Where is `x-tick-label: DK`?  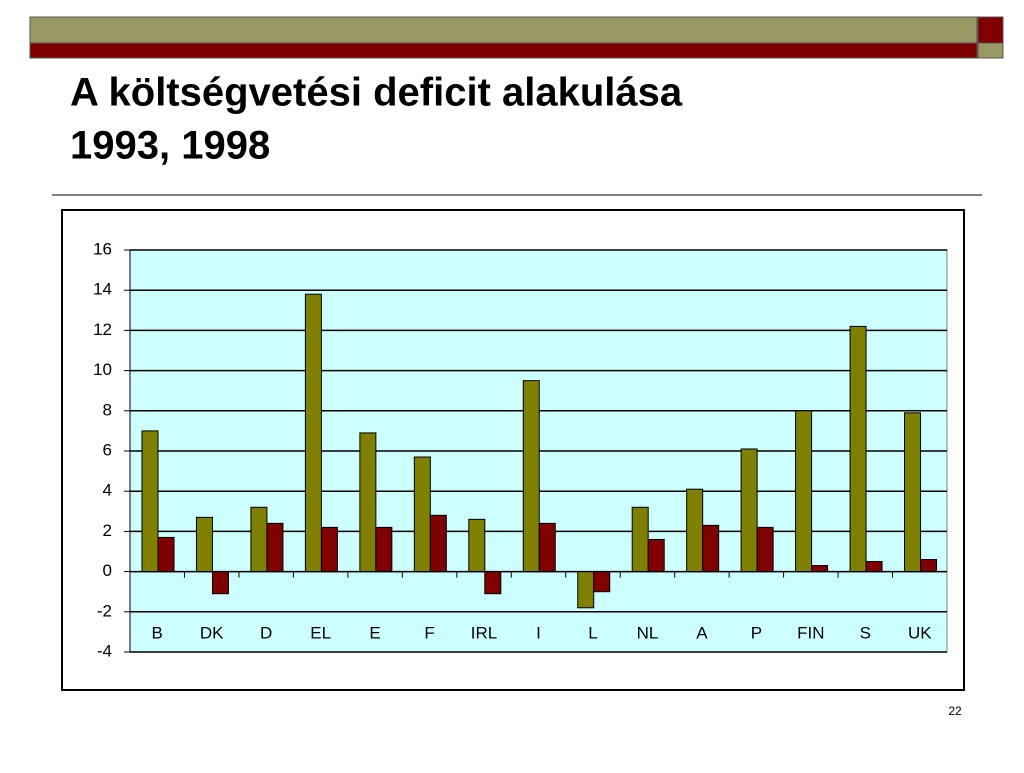 x-tick-label: DK is located at coordinates (212, 632).